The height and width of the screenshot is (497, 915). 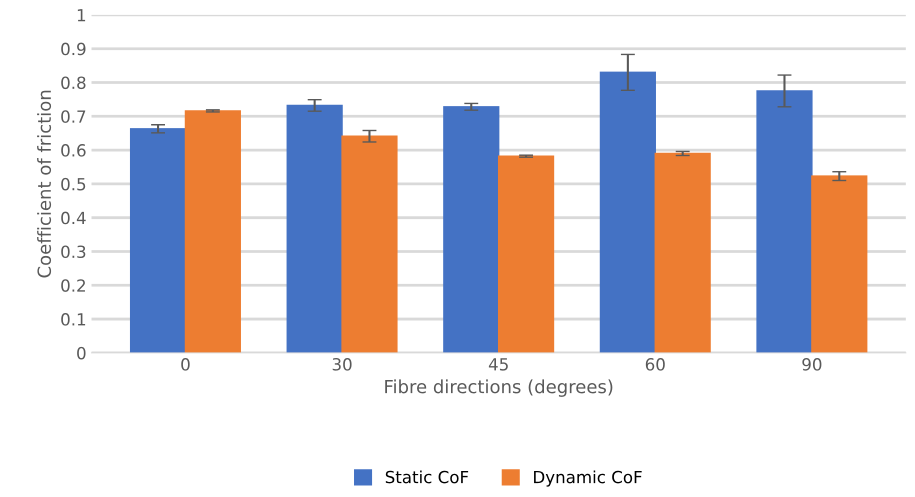 What do you see at coordinates (44, 184) in the screenshot?
I see `y-axis-title: Coefficient of friction` at bounding box center [44, 184].